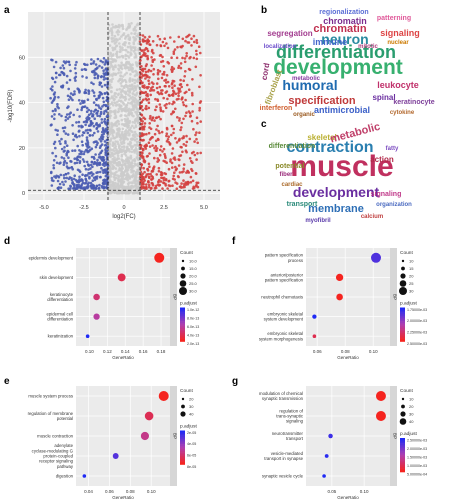  Describe the element at coordinates (264, 10) in the screenshot. I see `panel-label-b: b` at that location.